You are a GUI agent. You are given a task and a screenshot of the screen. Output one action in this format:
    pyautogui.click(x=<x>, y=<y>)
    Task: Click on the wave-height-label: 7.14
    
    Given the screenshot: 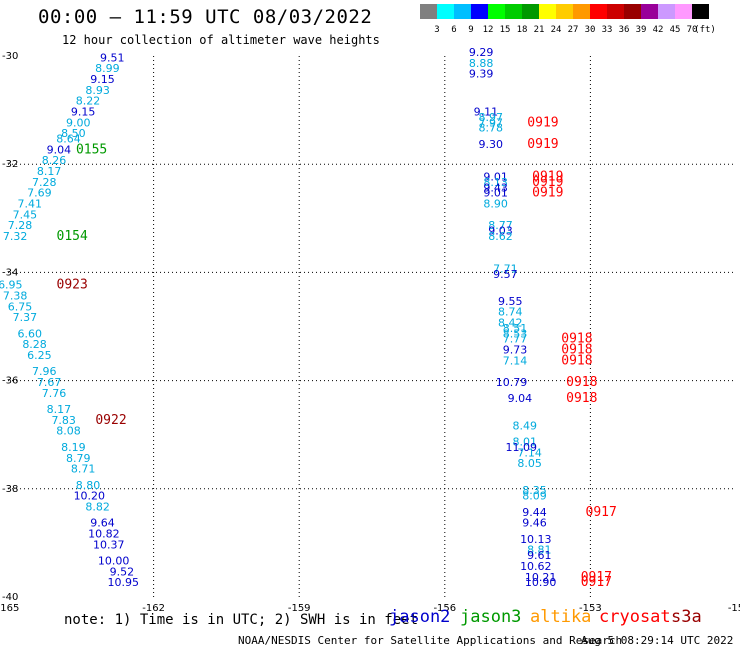 What is the action you would take?
    pyautogui.click(x=515, y=360)
    